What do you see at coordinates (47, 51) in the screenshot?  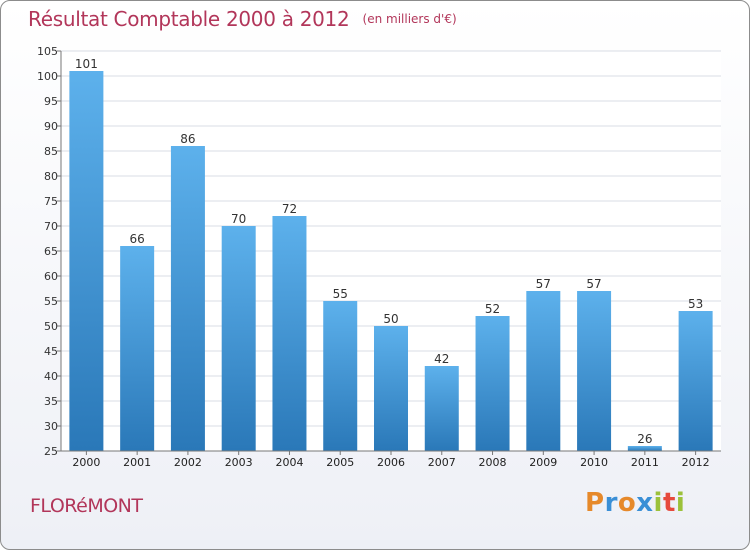 I see `y-tick-label: 105` at bounding box center [47, 51].